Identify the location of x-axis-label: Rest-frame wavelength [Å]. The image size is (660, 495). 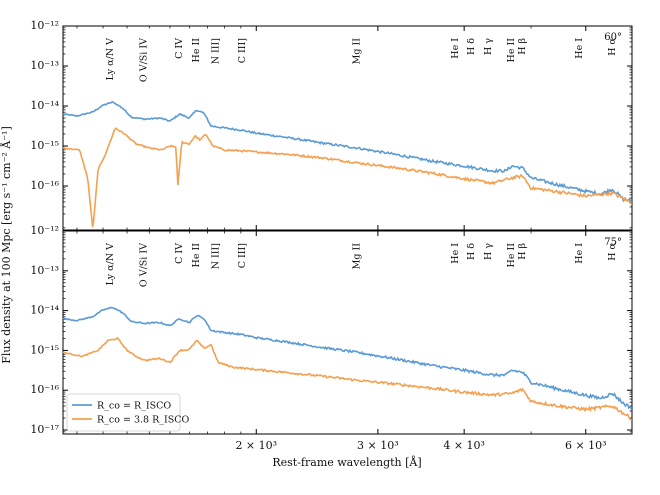
(346, 462).